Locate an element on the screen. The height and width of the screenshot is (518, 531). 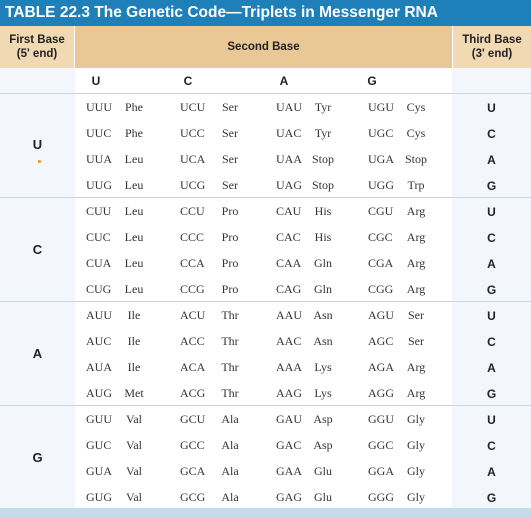
first-base-column is located at coordinates (37, 288).